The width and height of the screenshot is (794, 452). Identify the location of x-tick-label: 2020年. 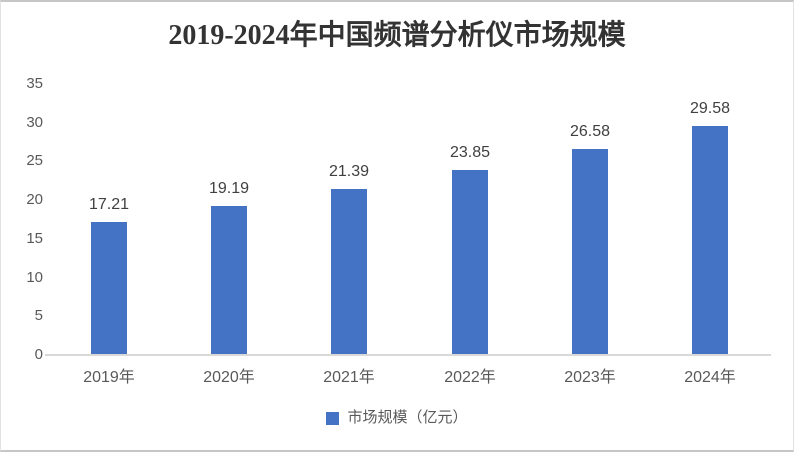
(229, 377).